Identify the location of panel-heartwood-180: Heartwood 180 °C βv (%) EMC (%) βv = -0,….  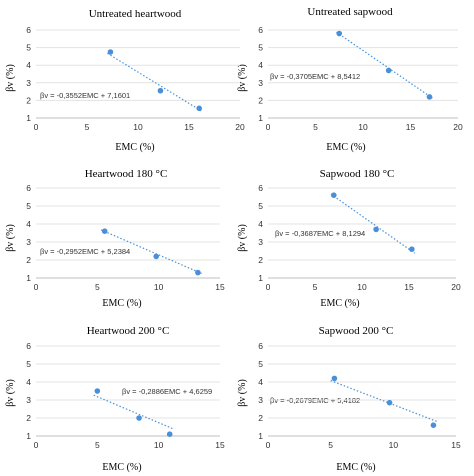
(86, 238).